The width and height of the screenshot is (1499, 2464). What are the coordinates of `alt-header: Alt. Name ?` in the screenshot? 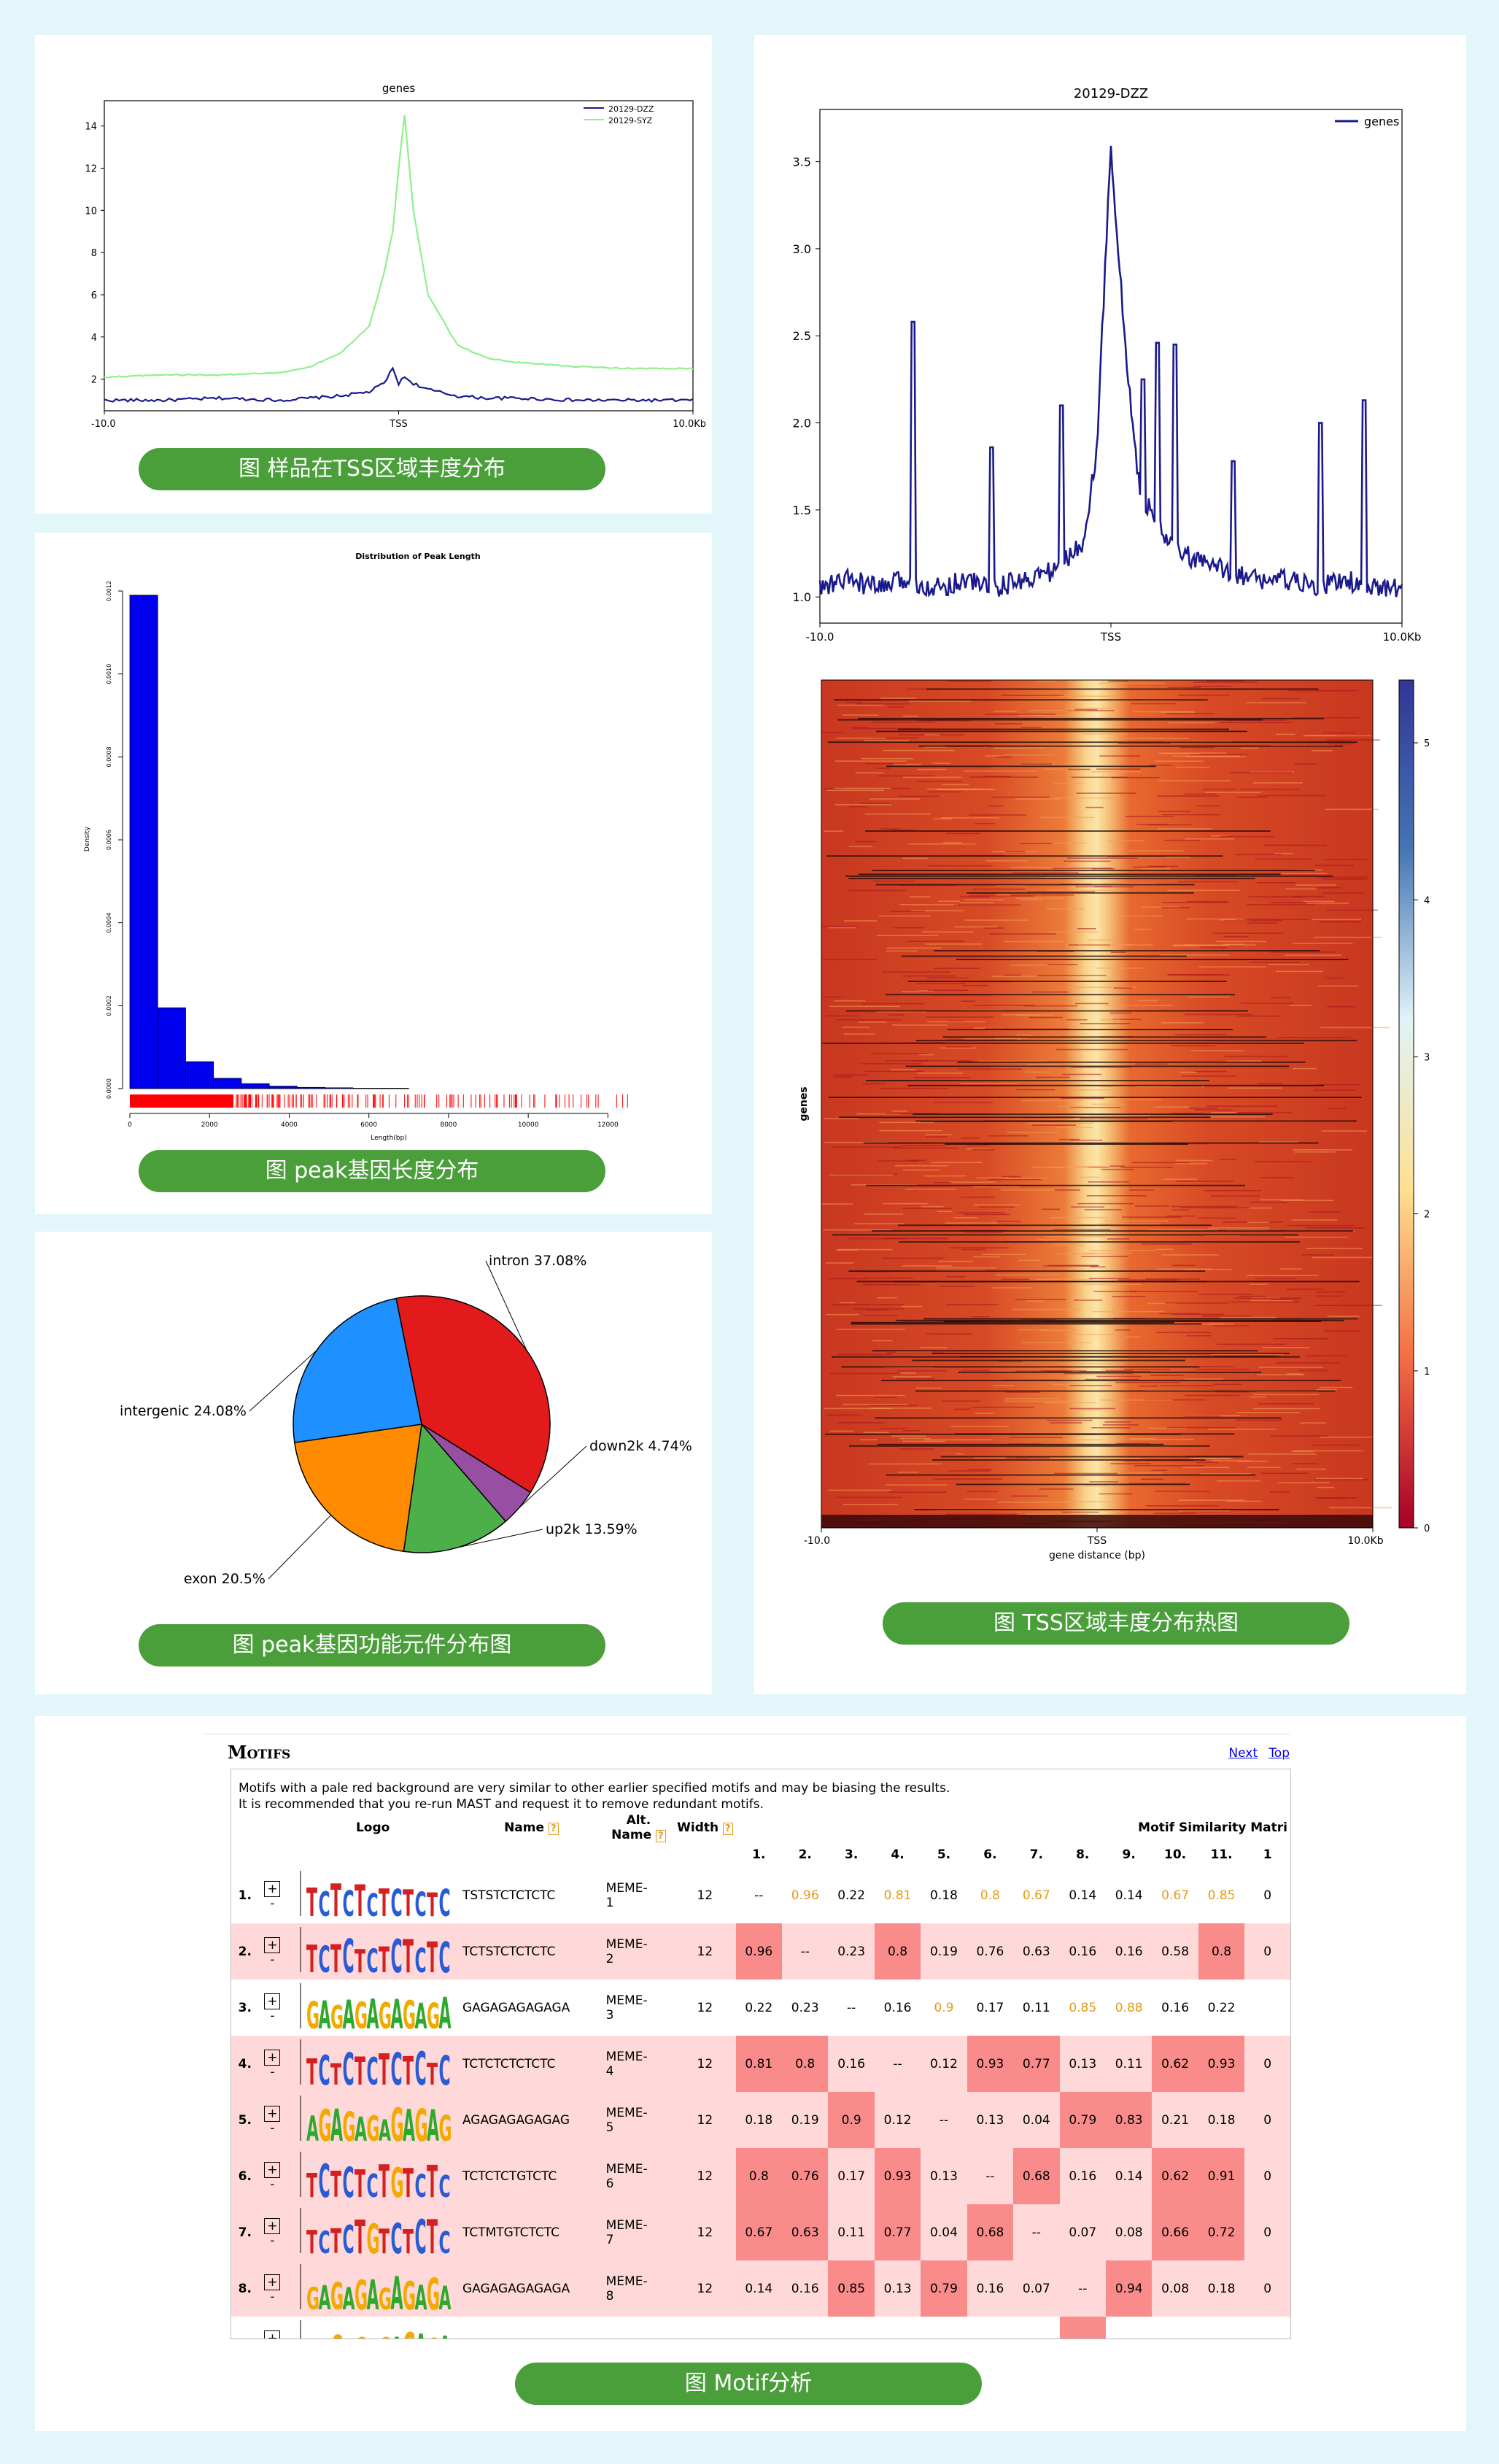 It's located at (639, 1827).